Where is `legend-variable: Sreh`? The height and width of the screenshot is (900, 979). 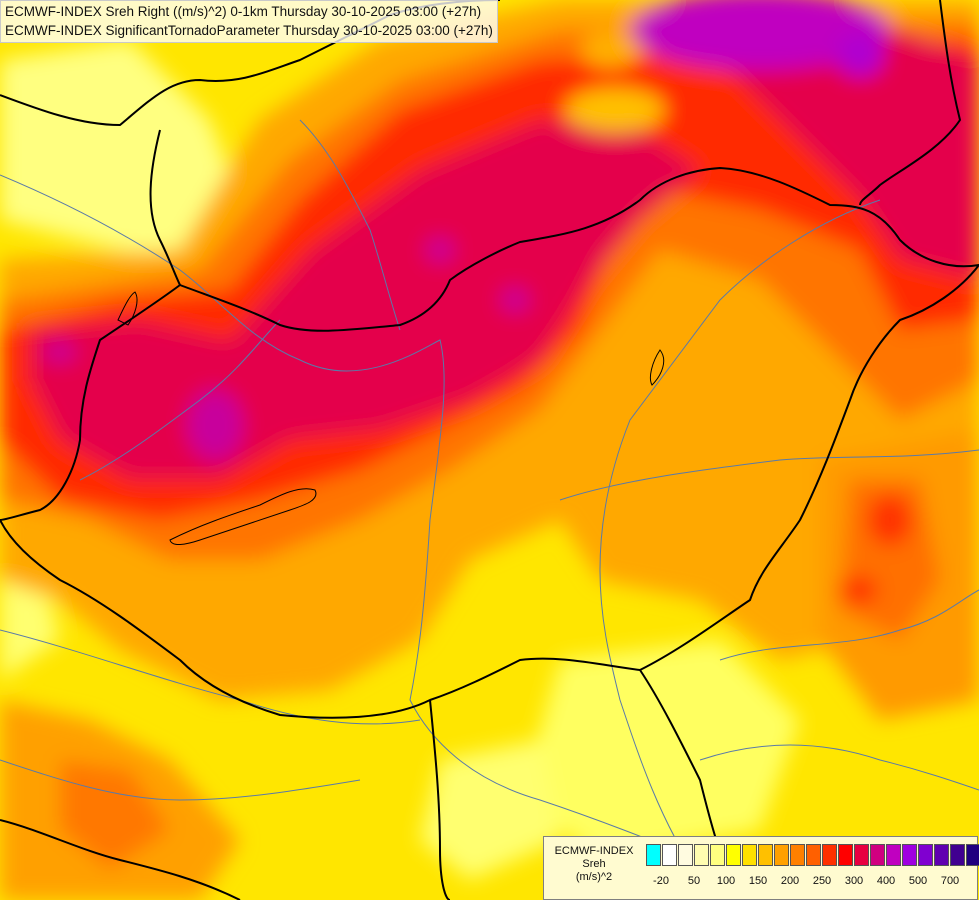
legend-variable: Sreh is located at coordinates (594, 864).